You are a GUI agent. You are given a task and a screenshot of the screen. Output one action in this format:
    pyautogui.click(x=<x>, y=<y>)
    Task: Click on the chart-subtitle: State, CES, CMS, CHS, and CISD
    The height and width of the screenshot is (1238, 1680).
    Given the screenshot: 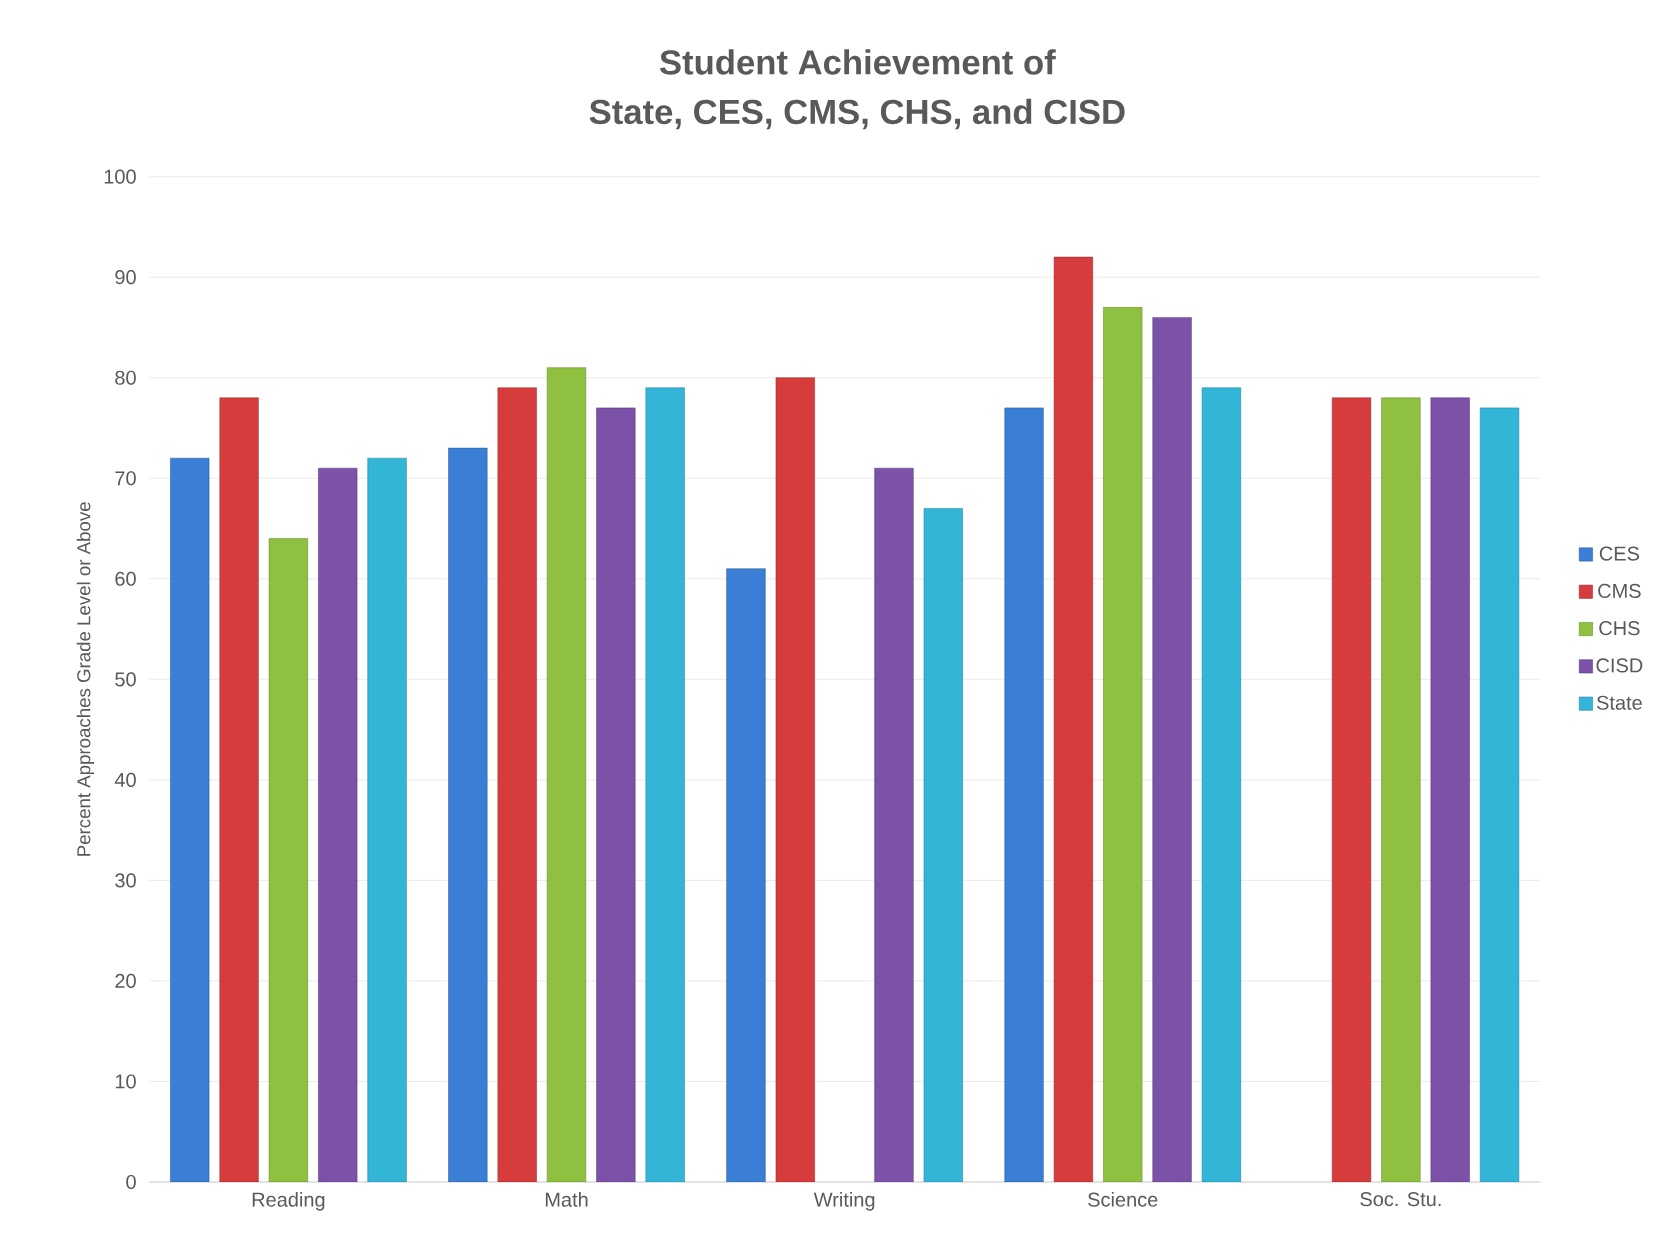 What is the action you would take?
    pyautogui.click(x=857, y=114)
    